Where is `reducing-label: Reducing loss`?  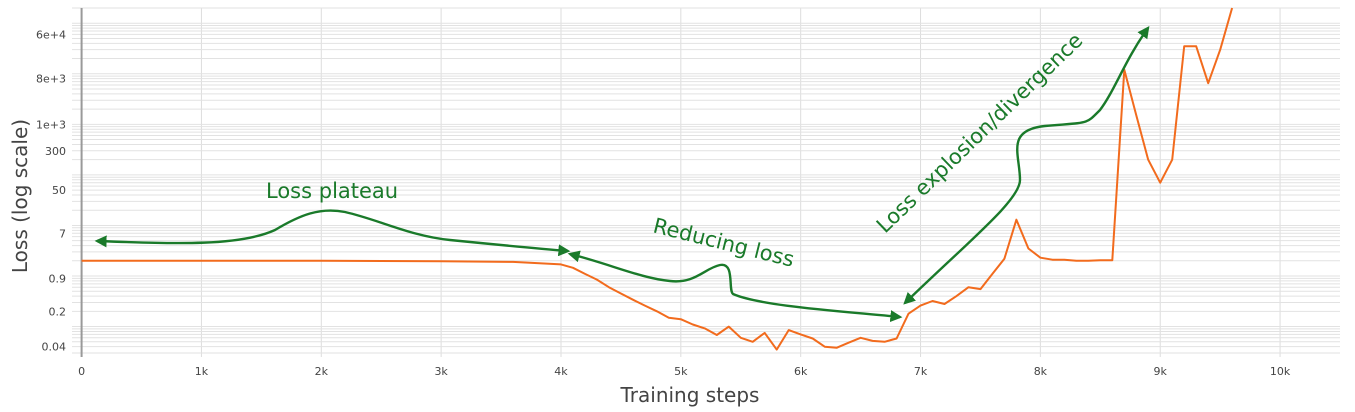
reducing-label: Reducing loss is located at coordinates (724, 243).